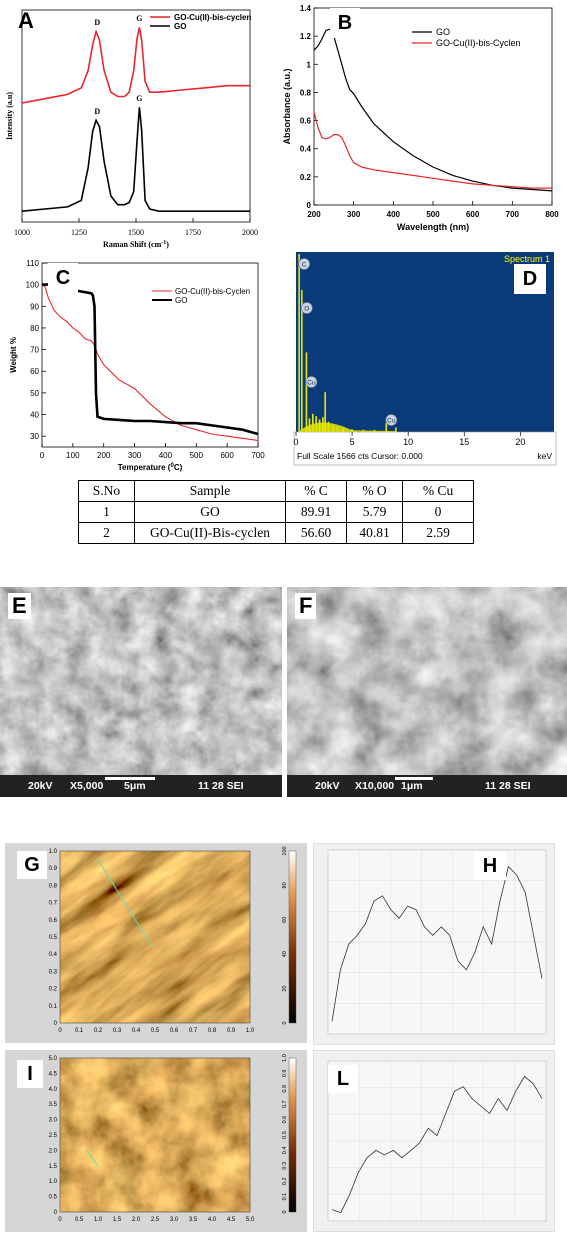 This screenshot has height=1237, width=567. I want to click on legend-entry: GO-Cu(II)-bis-cyclen, so click(212, 17).